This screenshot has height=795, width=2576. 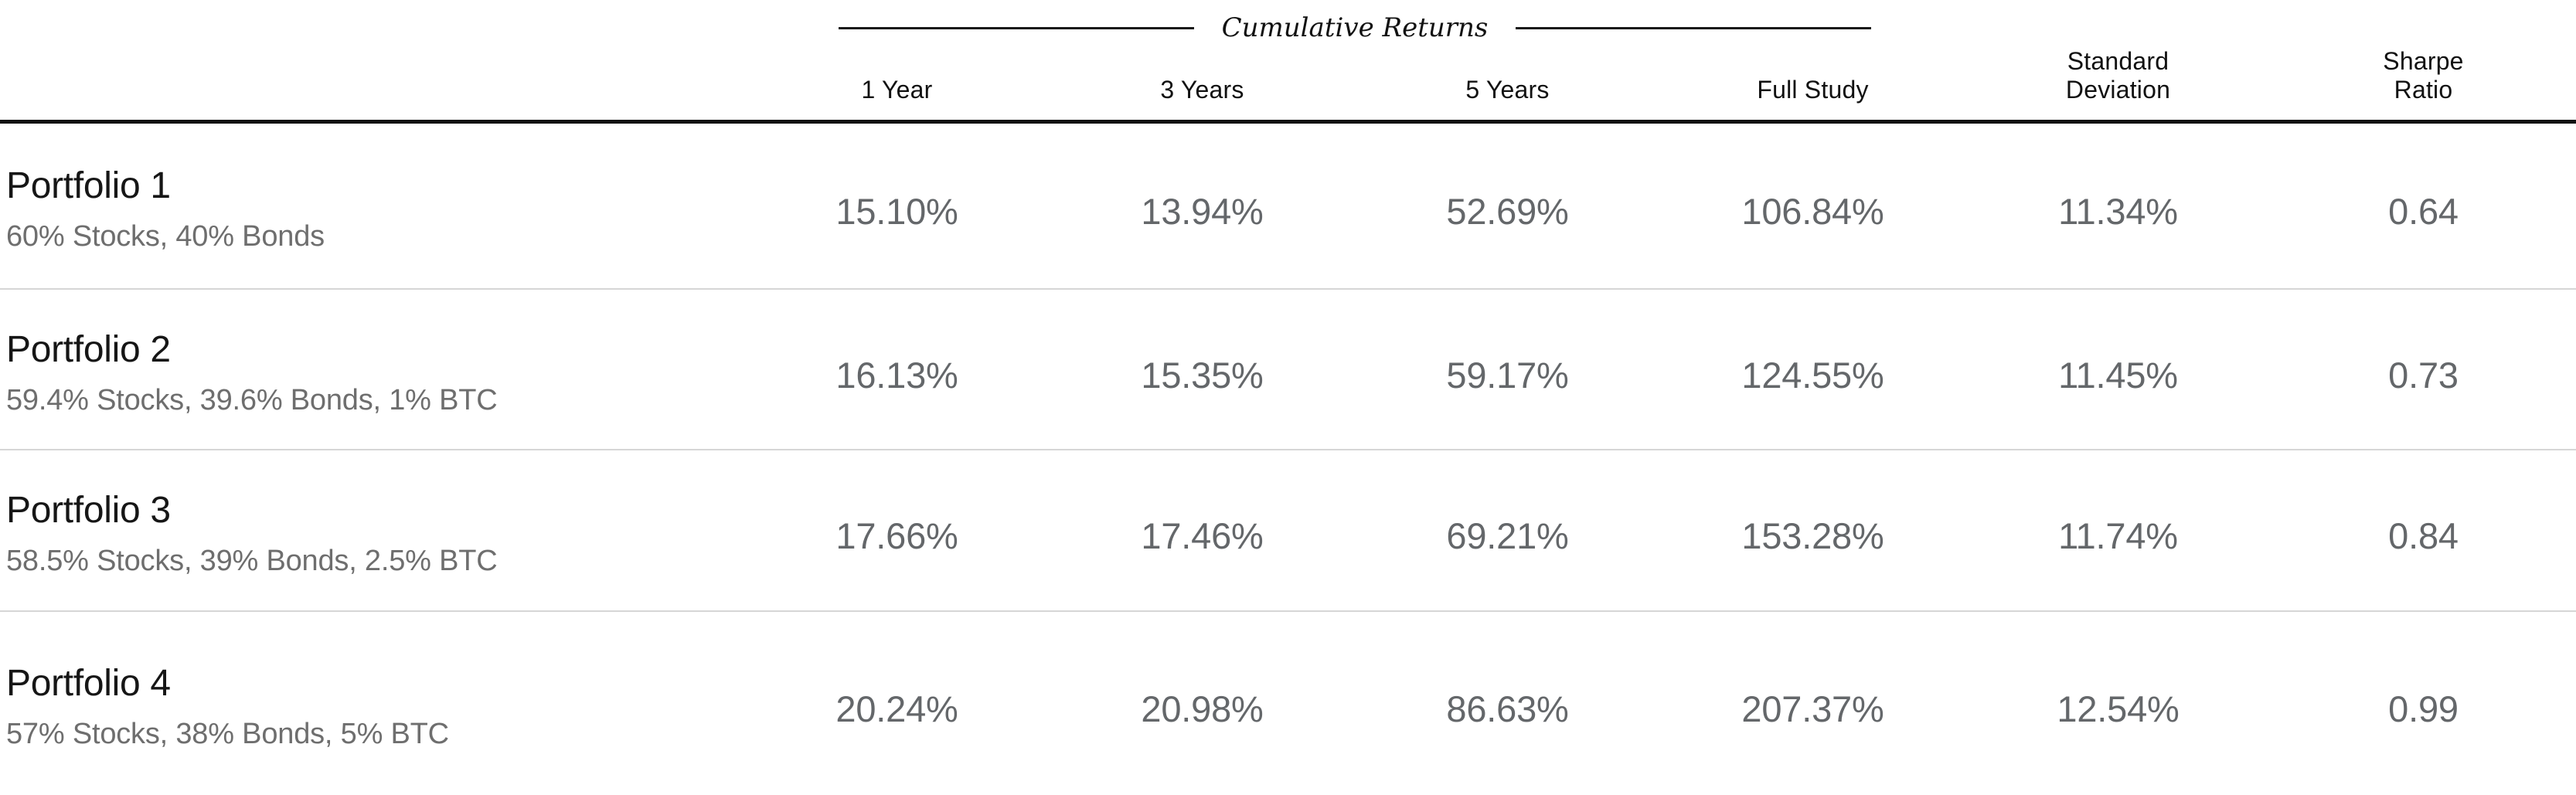 What do you see at coordinates (252, 561) in the screenshot?
I see `portfolio-allocation: 58.5% Stocks, 39% Bonds, 2.5% BTC` at bounding box center [252, 561].